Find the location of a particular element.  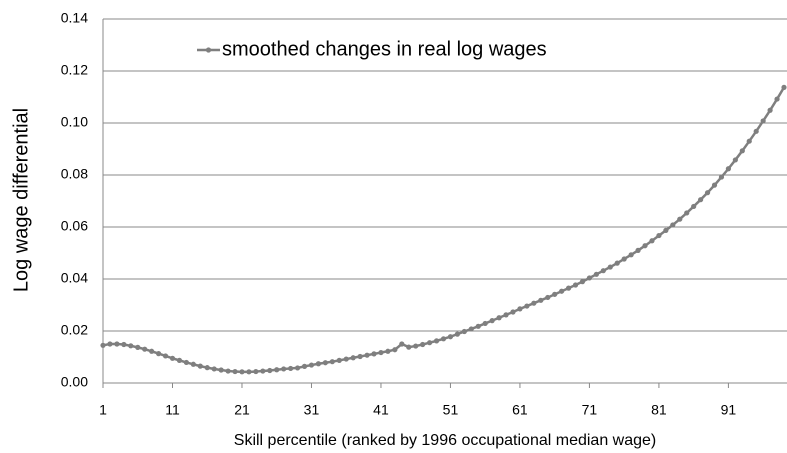

x-tick-label: 31 is located at coordinates (312, 410).